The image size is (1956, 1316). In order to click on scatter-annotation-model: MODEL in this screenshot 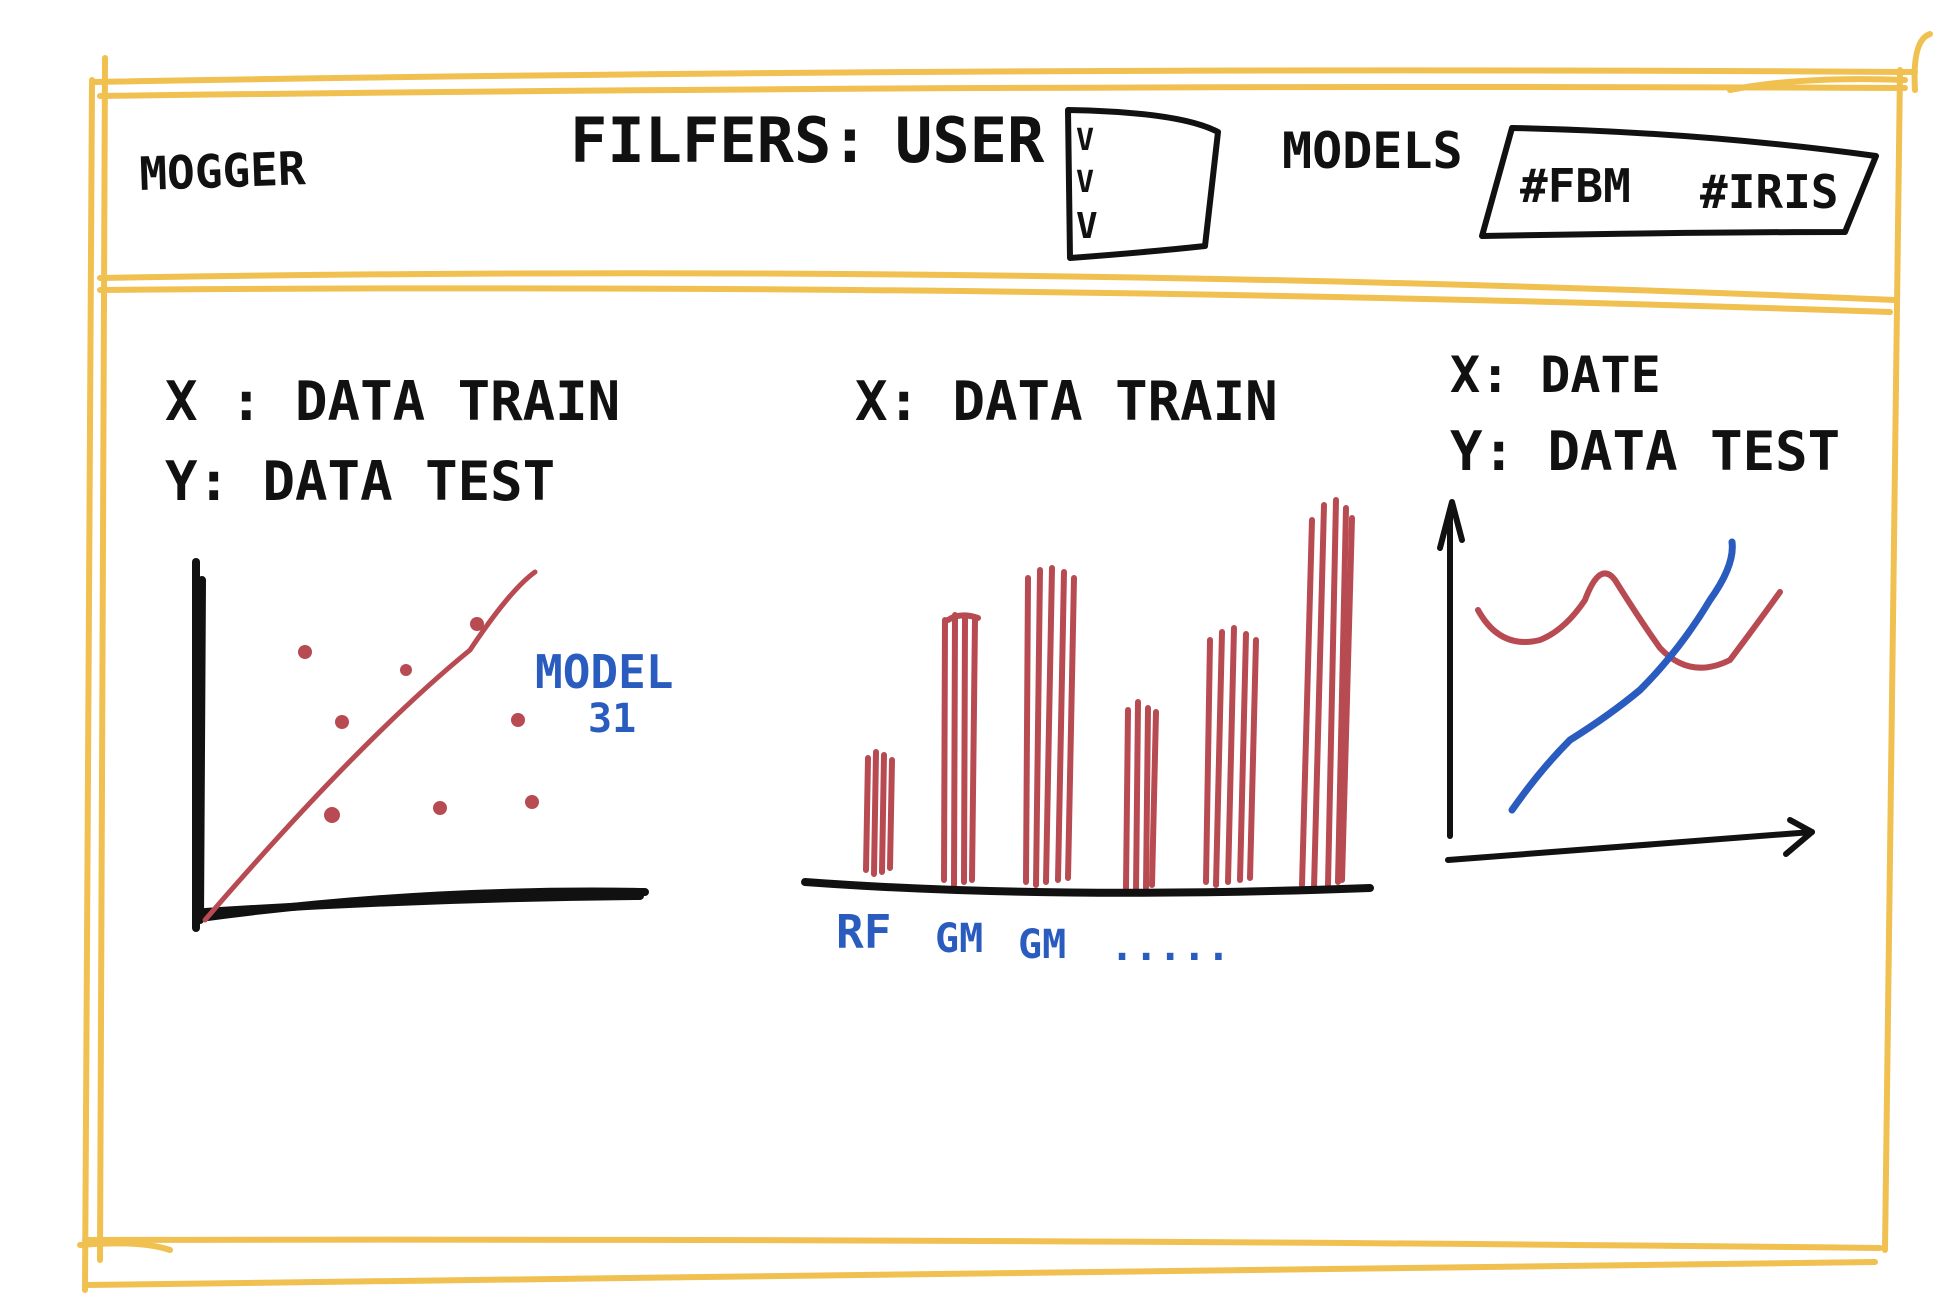, I will do `click(604, 672)`.